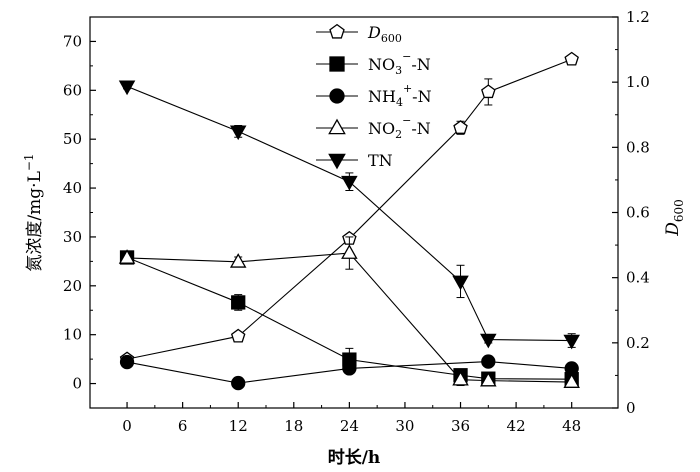  I want to click on legend-label-no3: NO3−-N, so click(399, 63).